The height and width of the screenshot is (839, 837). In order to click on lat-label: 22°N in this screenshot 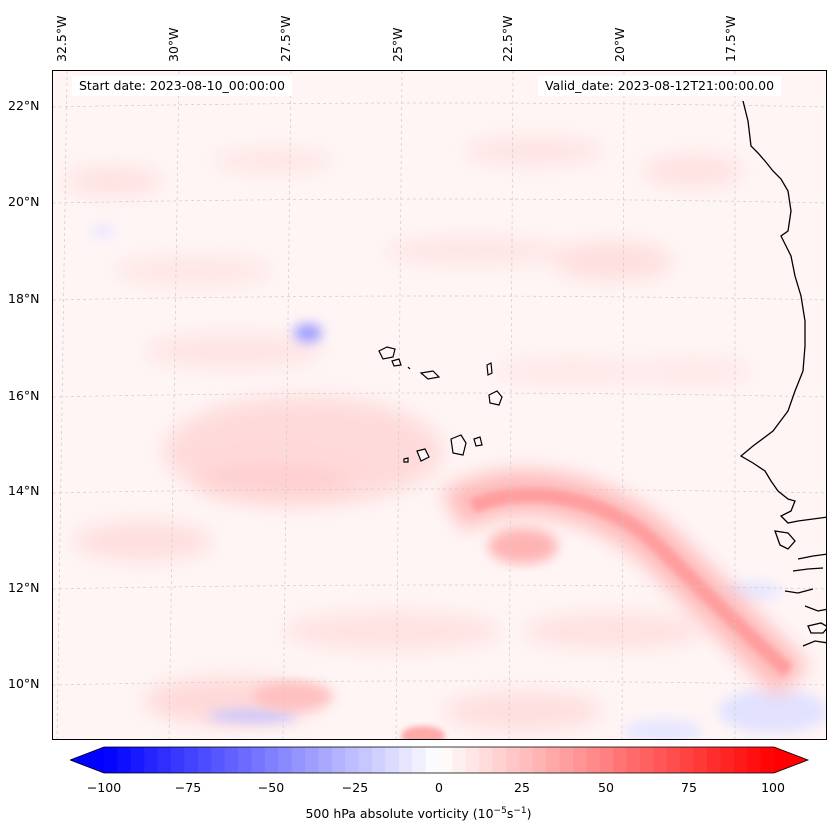, I will do `click(24, 105)`.